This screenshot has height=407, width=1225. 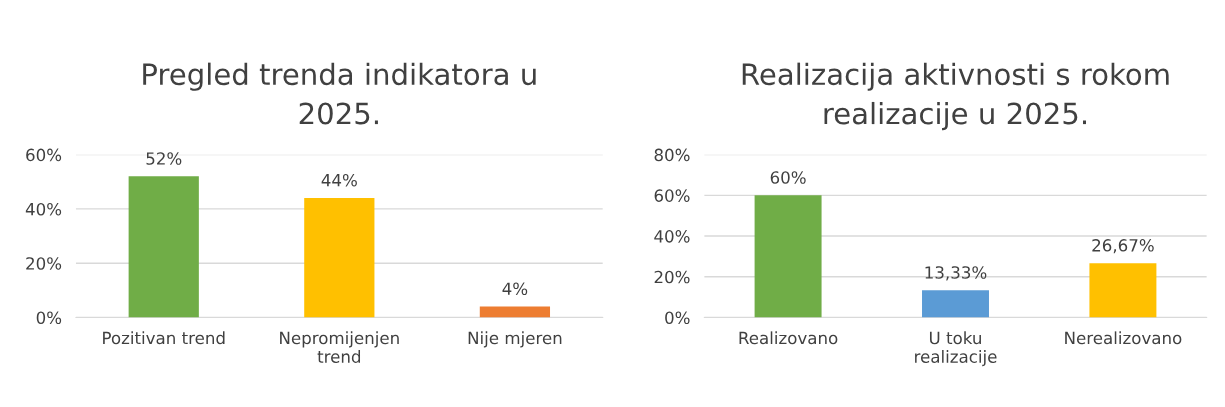 I want to click on data-label: 13,33%, so click(x=956, y=273).